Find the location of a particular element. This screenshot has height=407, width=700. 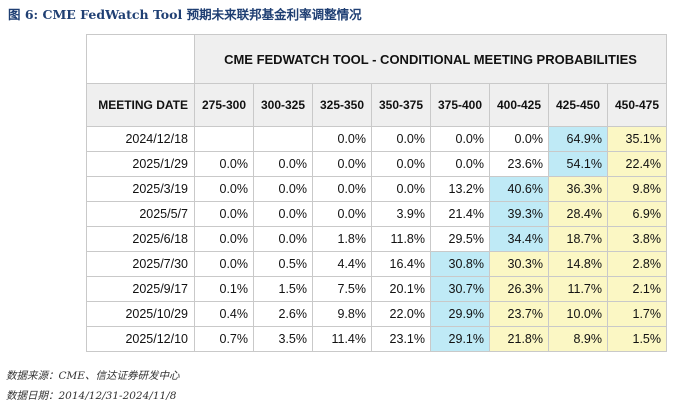

table-row: 2024/12/18 0.0% 0.0% 0.0% 0.0% 64.9% 35.1% is located at coordinates (376, 139).